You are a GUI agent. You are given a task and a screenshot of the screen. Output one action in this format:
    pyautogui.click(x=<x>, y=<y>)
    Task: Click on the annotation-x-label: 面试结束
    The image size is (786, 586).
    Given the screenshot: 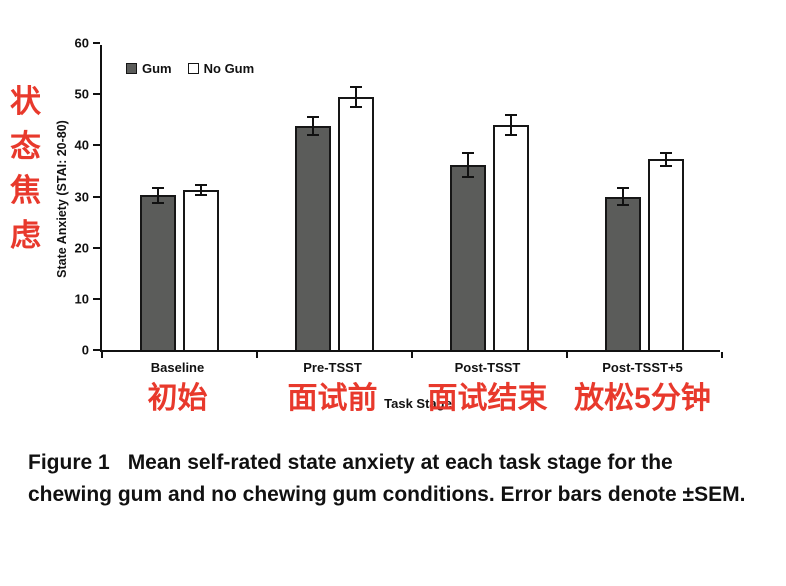 What is the action you would take?
    pyautogui.click(x=487, y=398)
    